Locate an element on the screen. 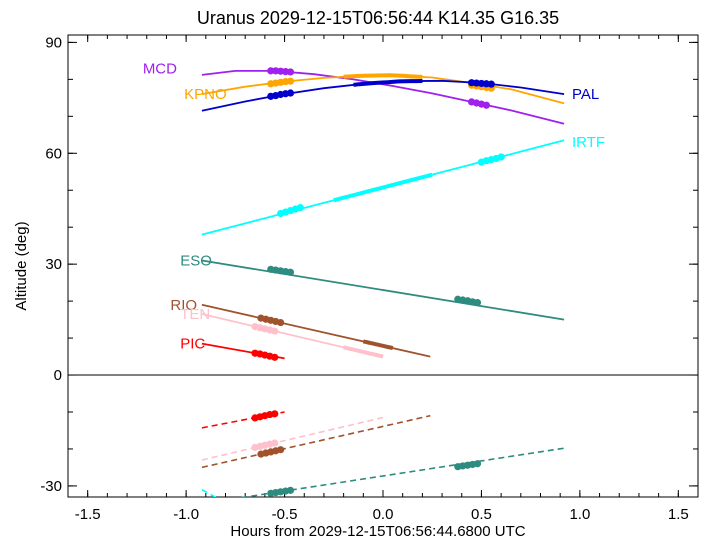 Image resolution: width=710 pixels, height=542 pixels. site-label-irtf: IRTF is located at coordinates (588, 142).